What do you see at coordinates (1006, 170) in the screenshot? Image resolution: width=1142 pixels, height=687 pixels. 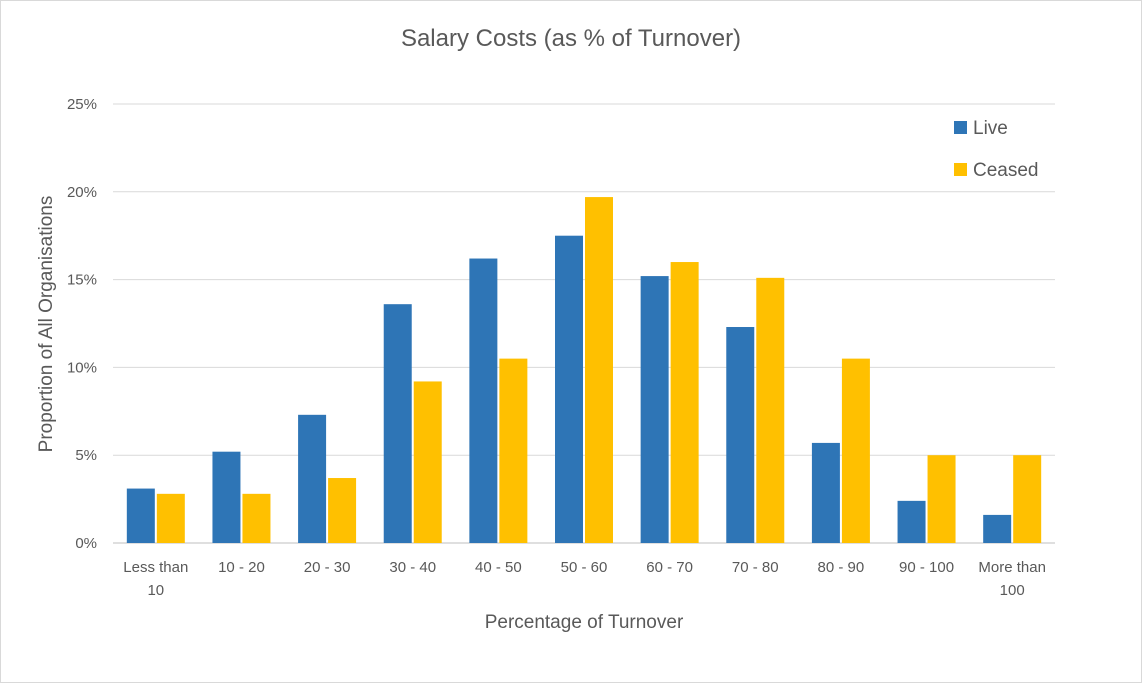 I see `legend-label-ceased: Ceased` at bounding box center [1006, 170].